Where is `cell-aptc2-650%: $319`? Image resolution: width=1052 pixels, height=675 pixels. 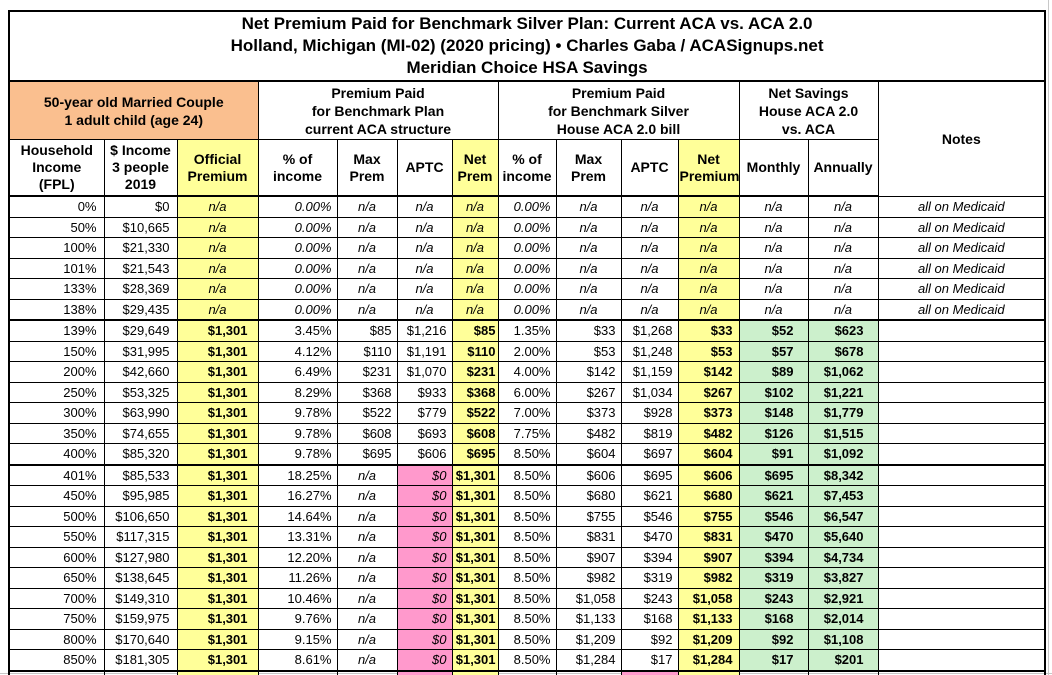 cell-aptc2-650%: $319 is located at coordinates (649, 578).